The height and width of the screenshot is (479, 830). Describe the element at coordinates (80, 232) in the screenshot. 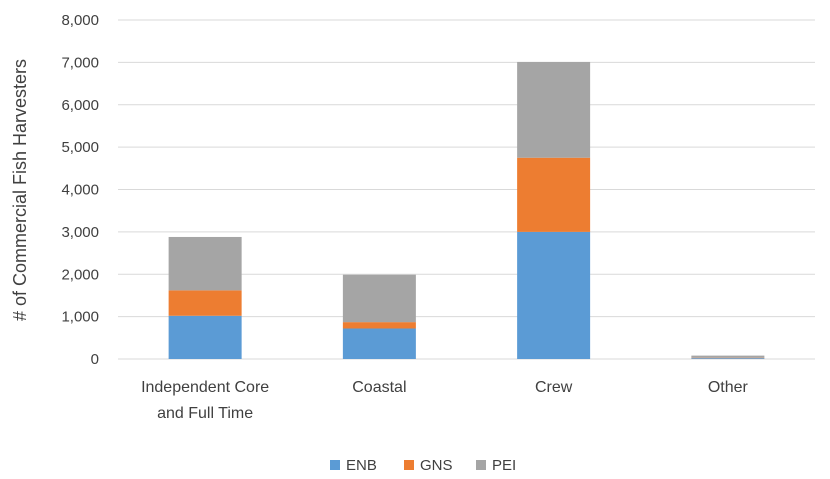

I see `y-tick-label: 3,000` at that location.